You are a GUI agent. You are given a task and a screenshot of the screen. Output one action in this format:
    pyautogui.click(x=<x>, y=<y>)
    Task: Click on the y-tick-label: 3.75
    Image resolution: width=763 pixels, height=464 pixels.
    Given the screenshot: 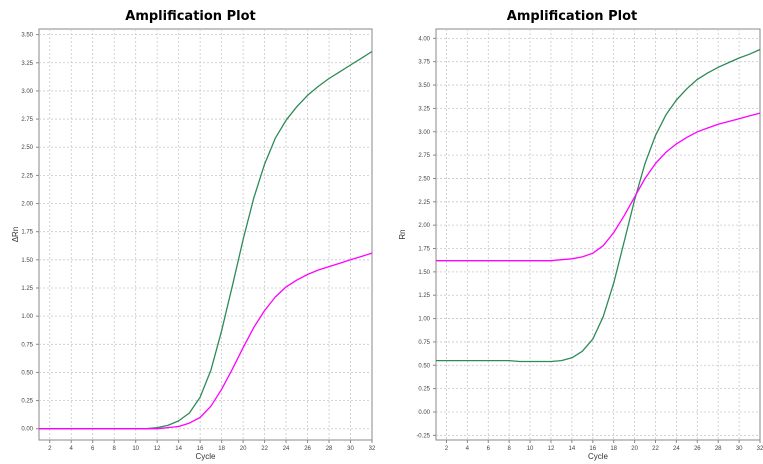 What is the action you would take?
    pyautogui.click(x=424, y=63)
    